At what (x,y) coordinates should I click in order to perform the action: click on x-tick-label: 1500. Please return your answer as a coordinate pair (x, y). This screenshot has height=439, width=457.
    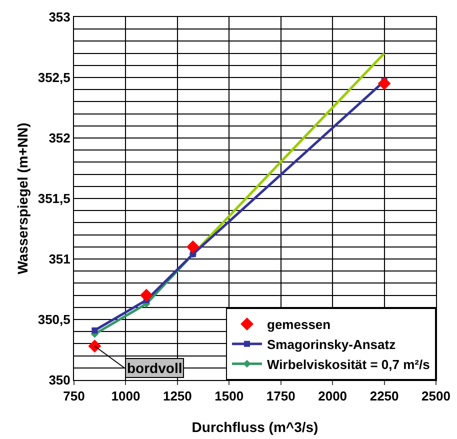
    Looking at the image, I should click on (229, 396).